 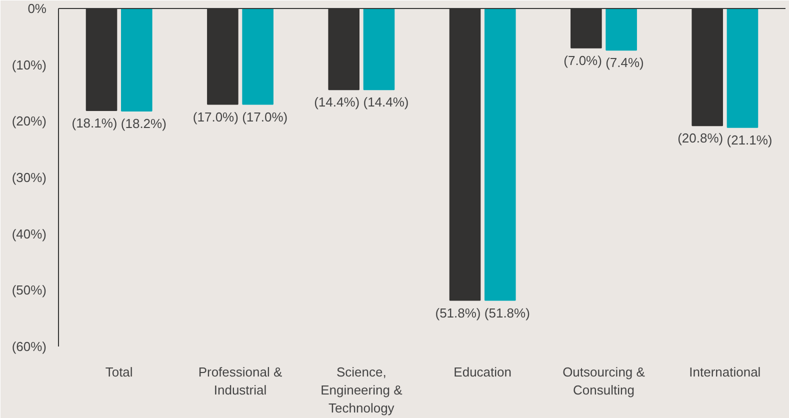 What do you see at coordinates (604, 381) in the screenshot?
I see `x-tick-label: Outsourcing & Consulting` at bounding box center [604, 381].